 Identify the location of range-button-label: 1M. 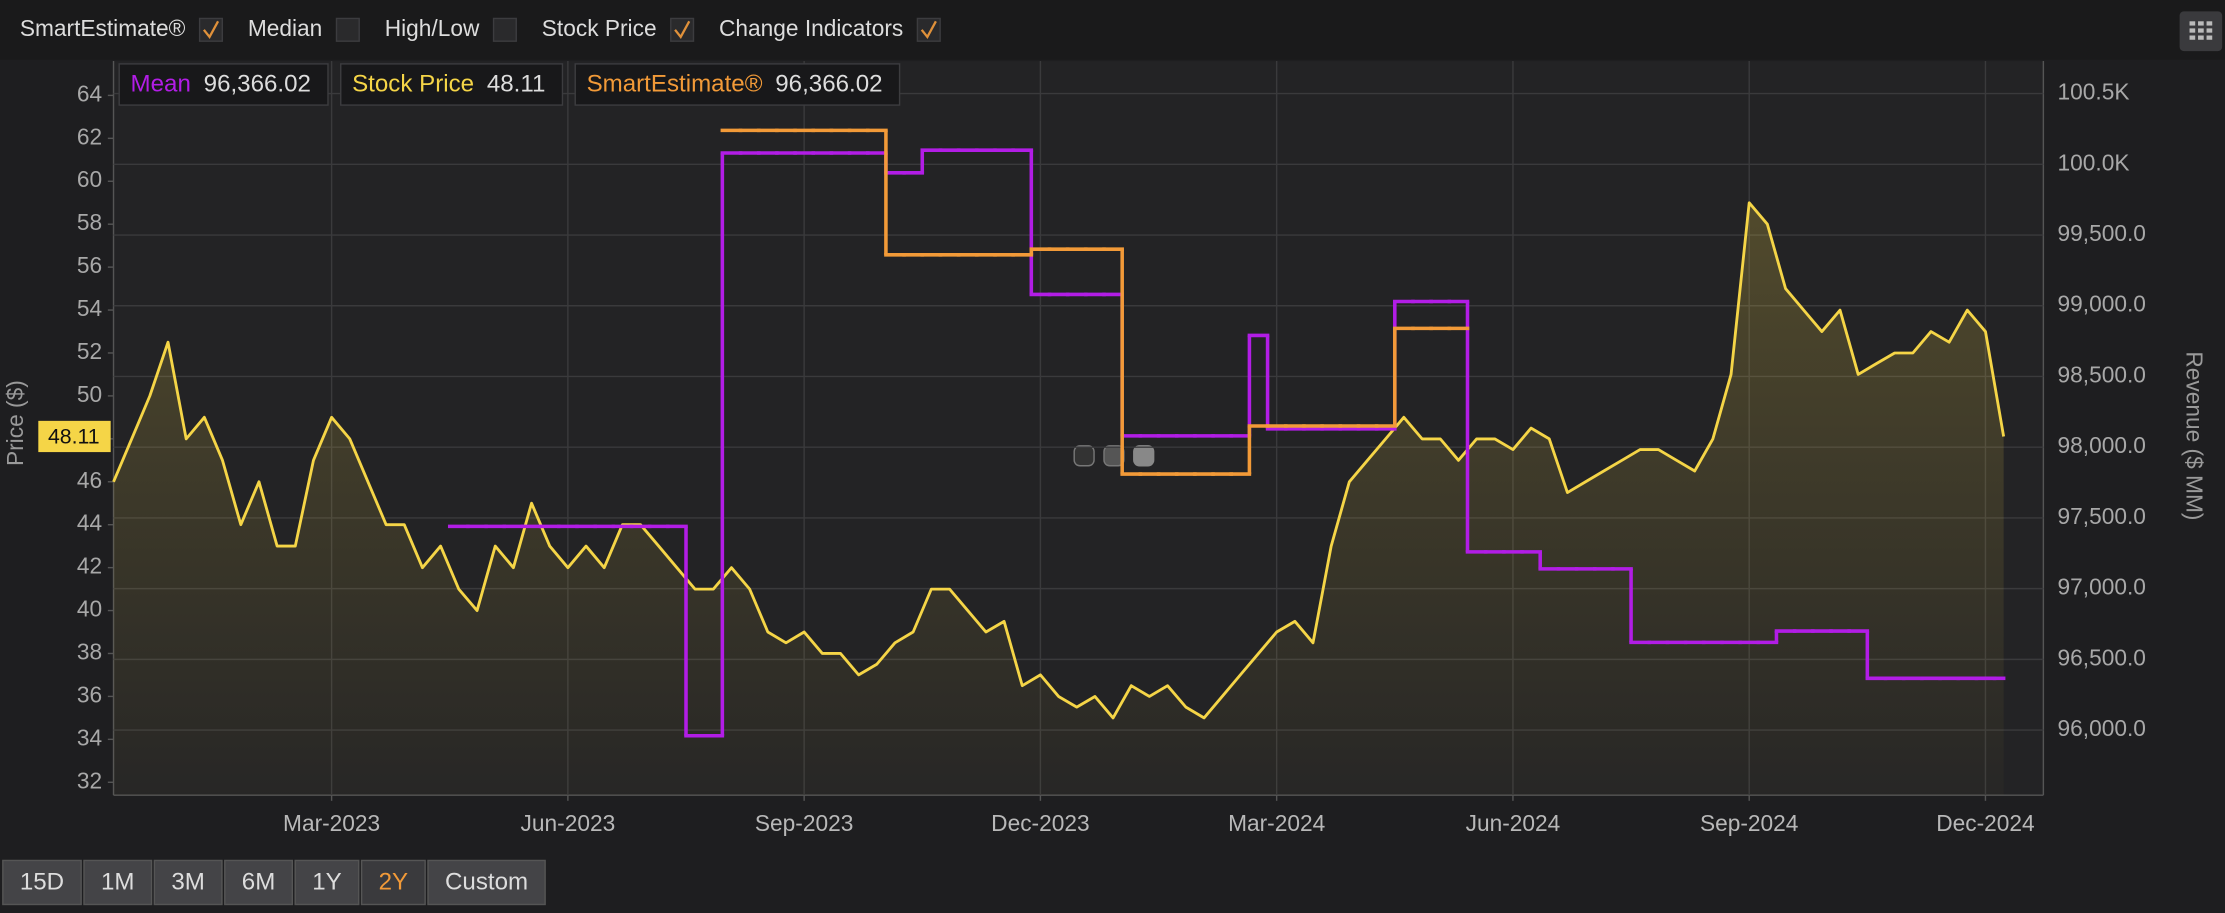
(118, 882).